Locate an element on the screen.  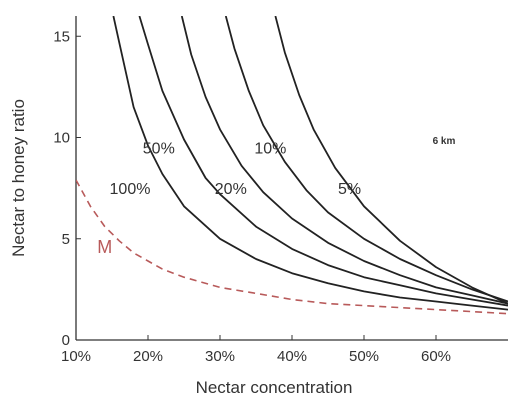
curve-label-100pct: 100% is located at coordinates (130, 189).